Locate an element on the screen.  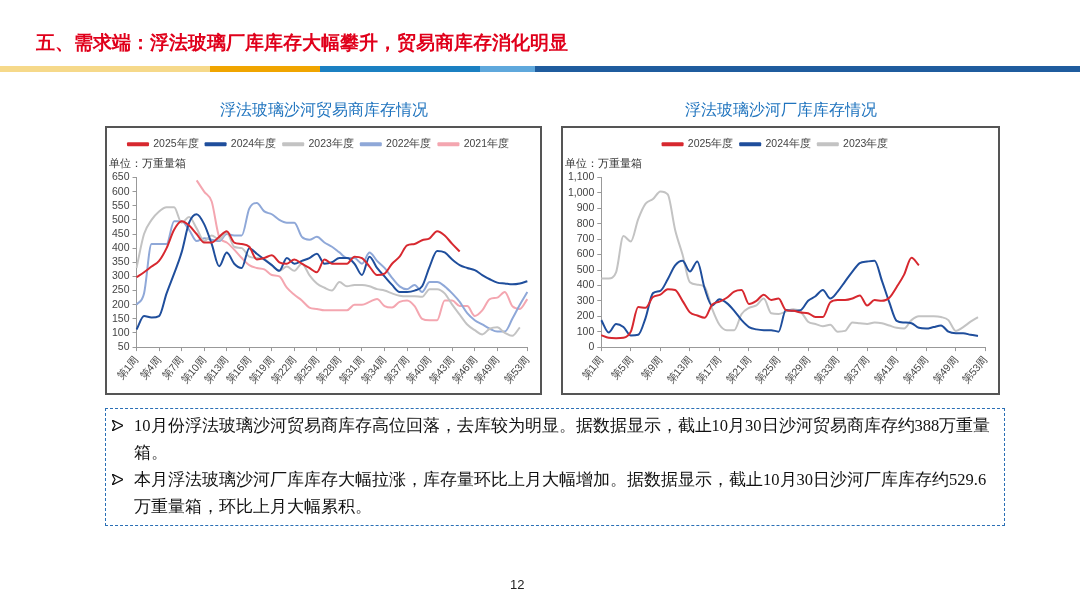
x-tick-label: 第33周 is located at coordinates (827, 370).